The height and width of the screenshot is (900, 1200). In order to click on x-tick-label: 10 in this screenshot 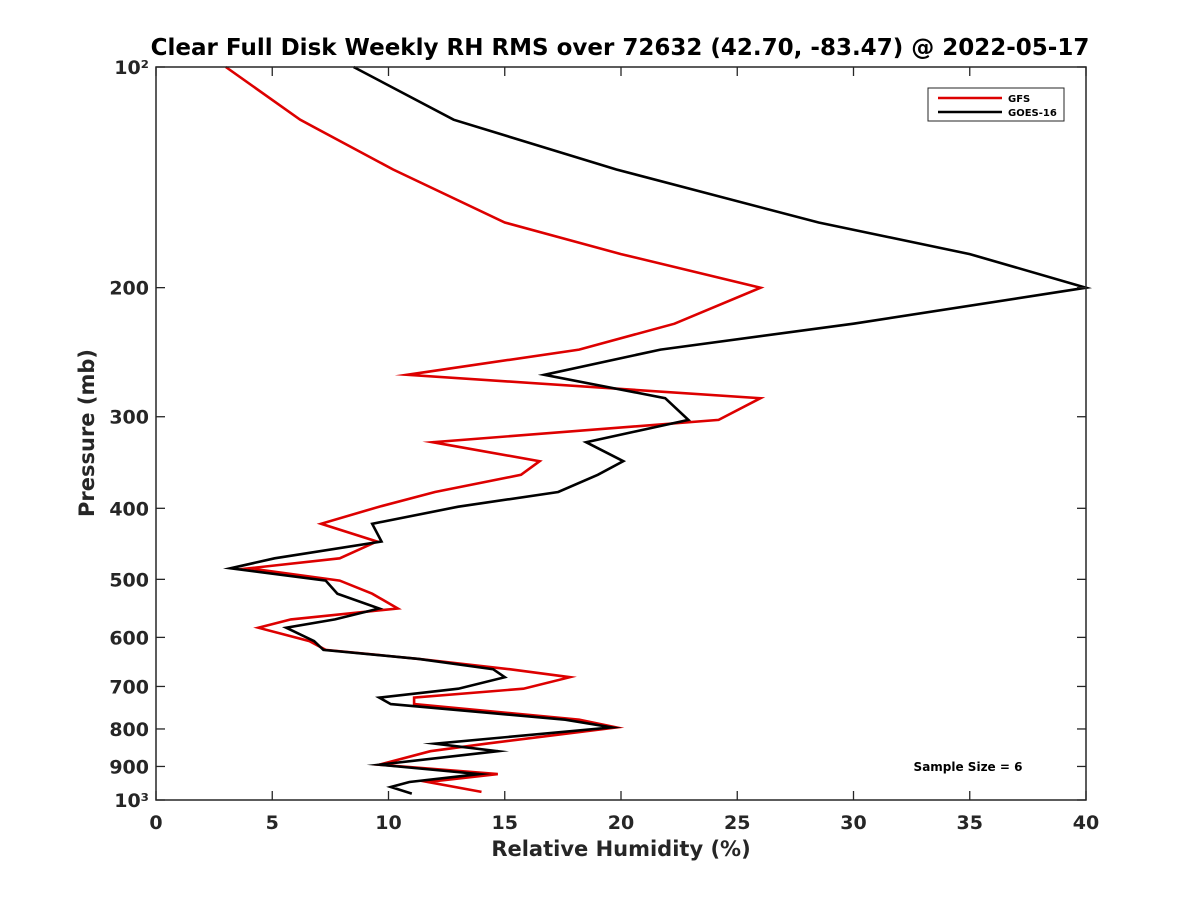, I will do `click(388, 823)`.